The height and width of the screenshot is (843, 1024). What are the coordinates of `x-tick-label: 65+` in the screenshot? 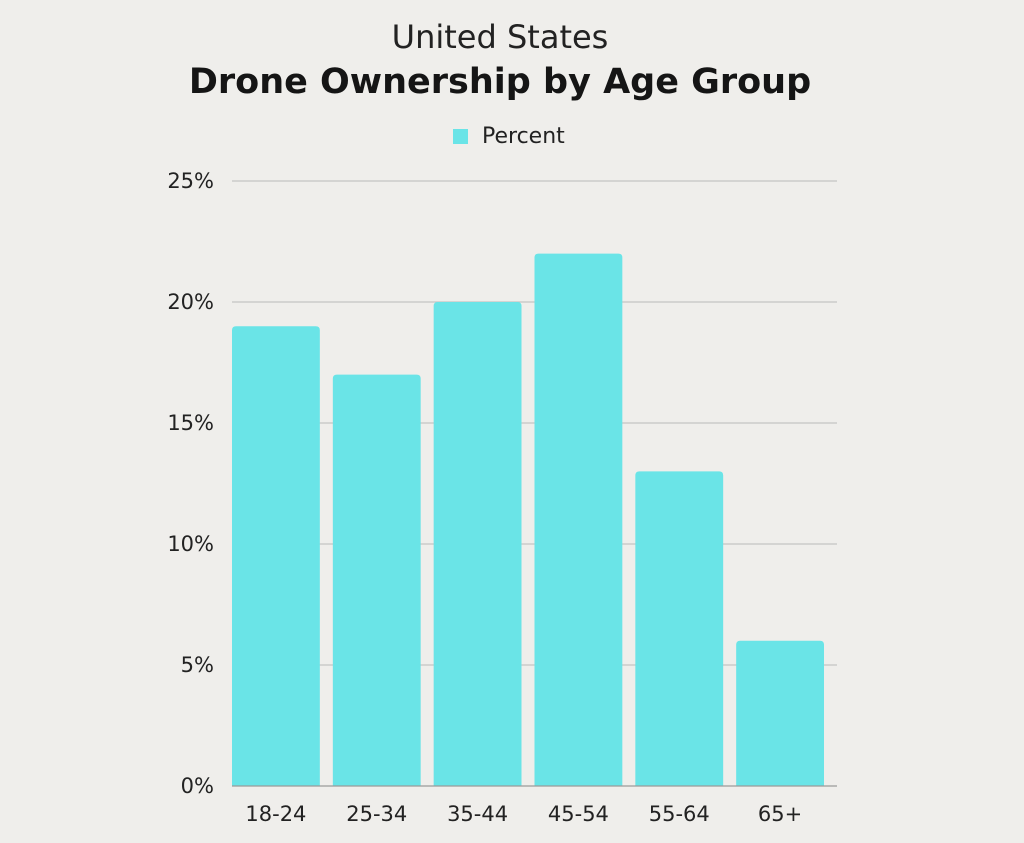 It's located at (780, 814).